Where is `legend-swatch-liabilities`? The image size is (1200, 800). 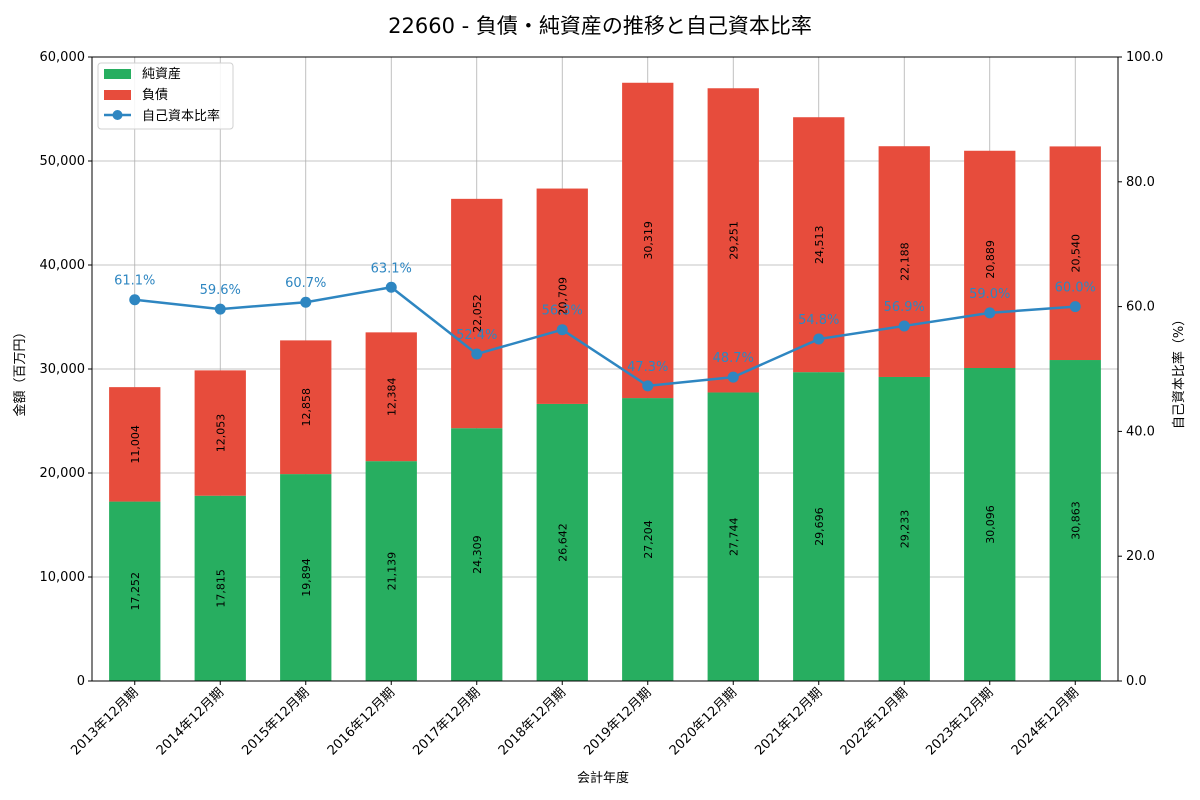 legend-swatch-liabilities is located at coordinates (117, 95).